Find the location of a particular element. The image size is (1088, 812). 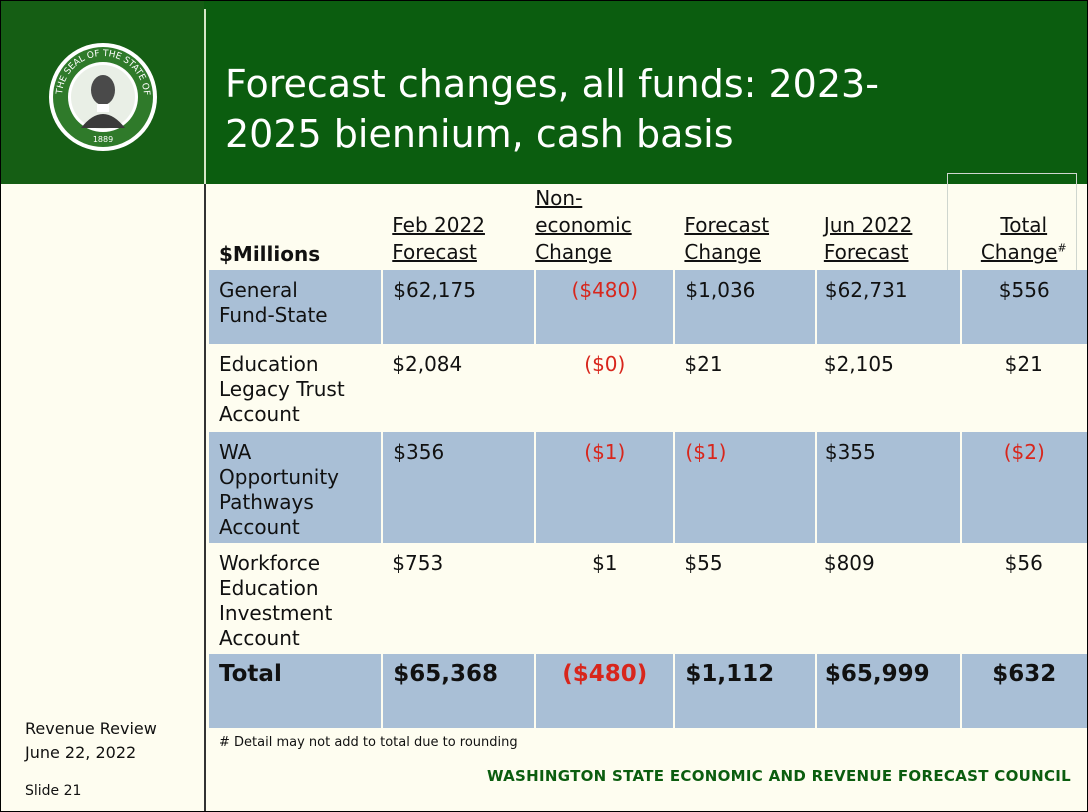

cell-jun: $809 is located at coordinates (888, 598).